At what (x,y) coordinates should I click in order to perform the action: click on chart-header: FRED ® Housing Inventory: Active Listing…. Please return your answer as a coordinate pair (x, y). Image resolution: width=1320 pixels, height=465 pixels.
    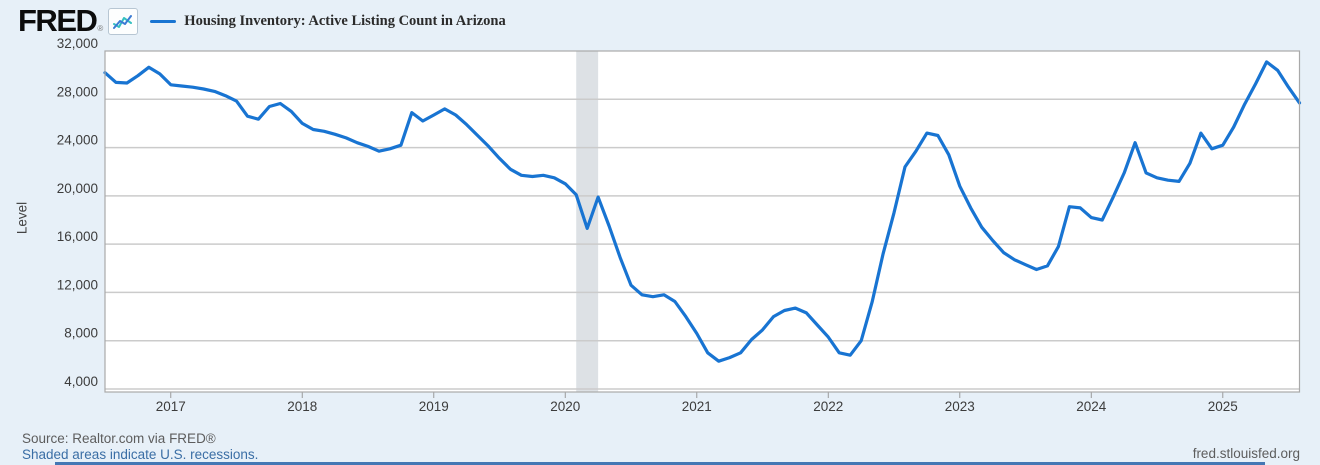
    Looking at the image, I should click on (262, 21).